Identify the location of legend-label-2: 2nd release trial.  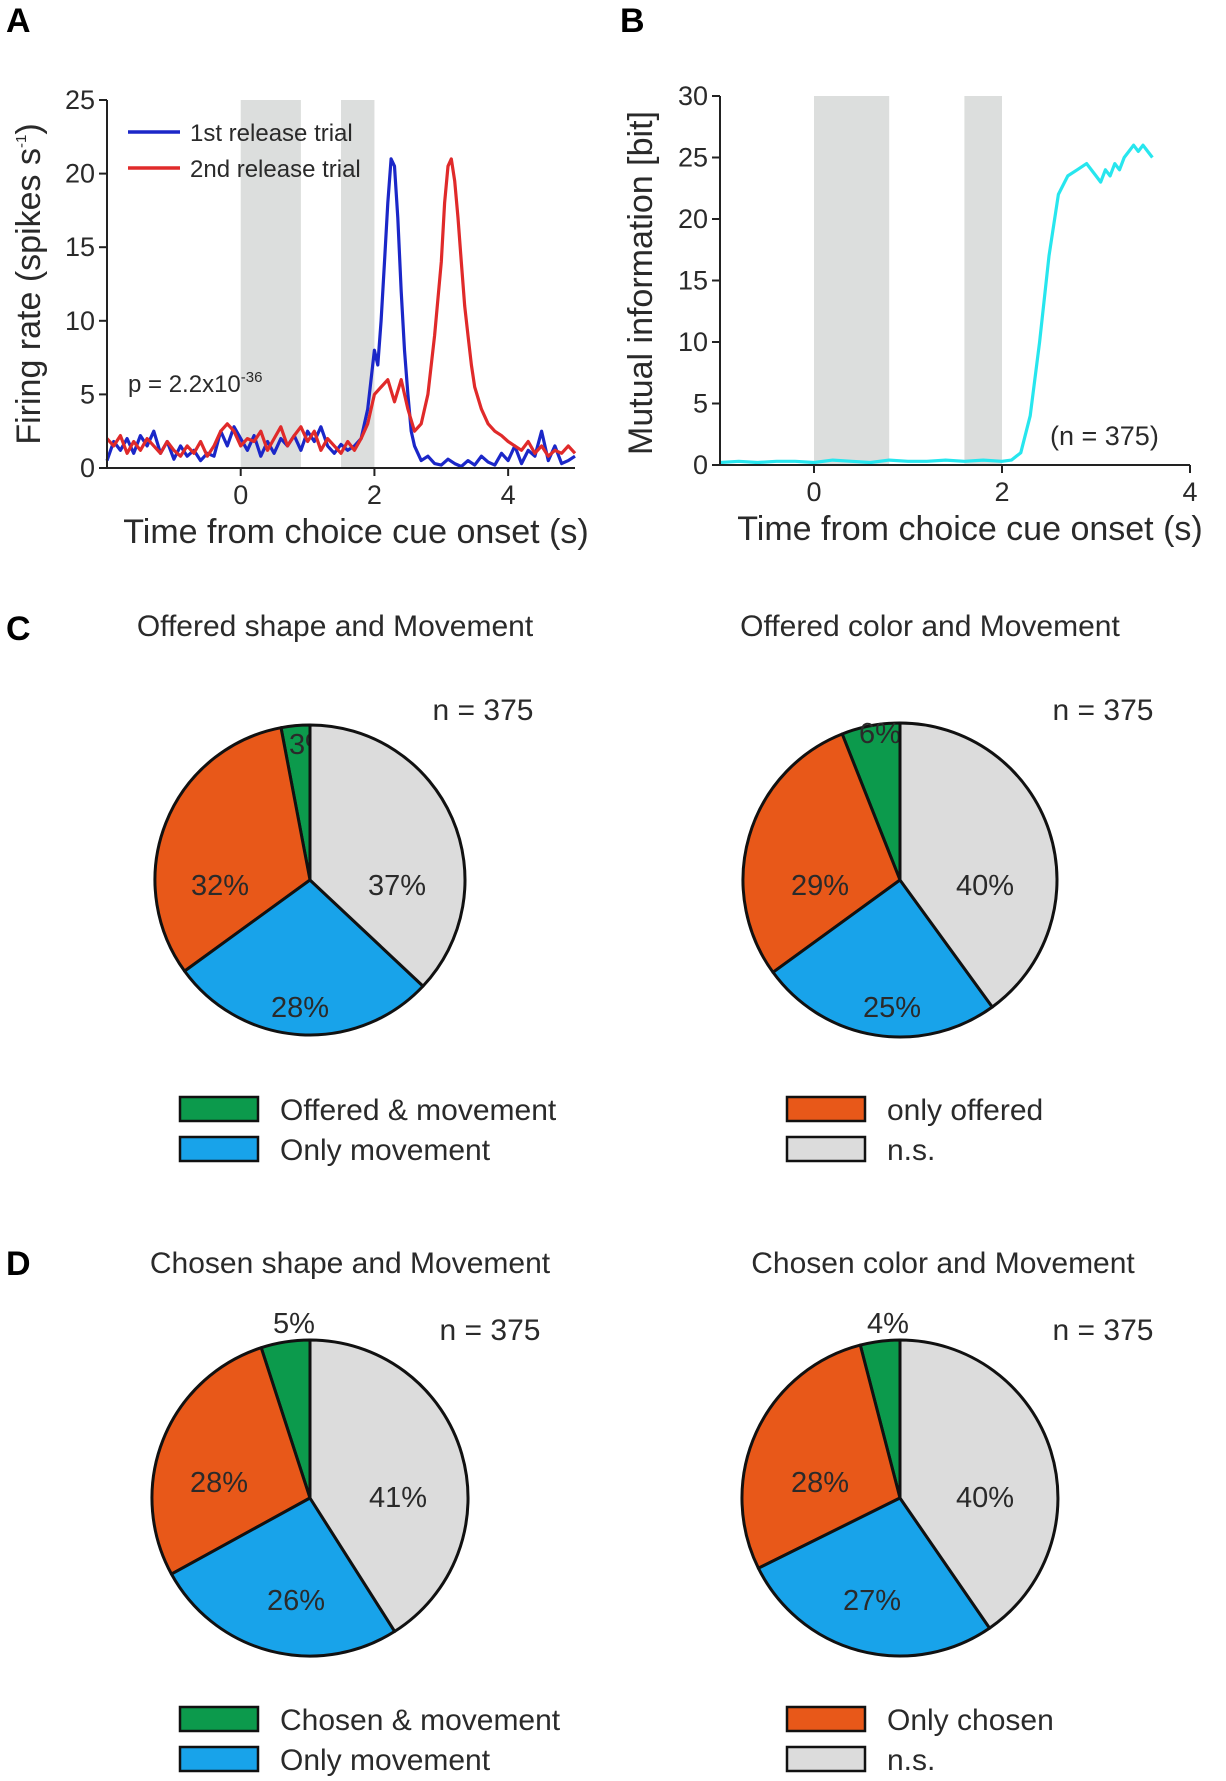
(275, 169).